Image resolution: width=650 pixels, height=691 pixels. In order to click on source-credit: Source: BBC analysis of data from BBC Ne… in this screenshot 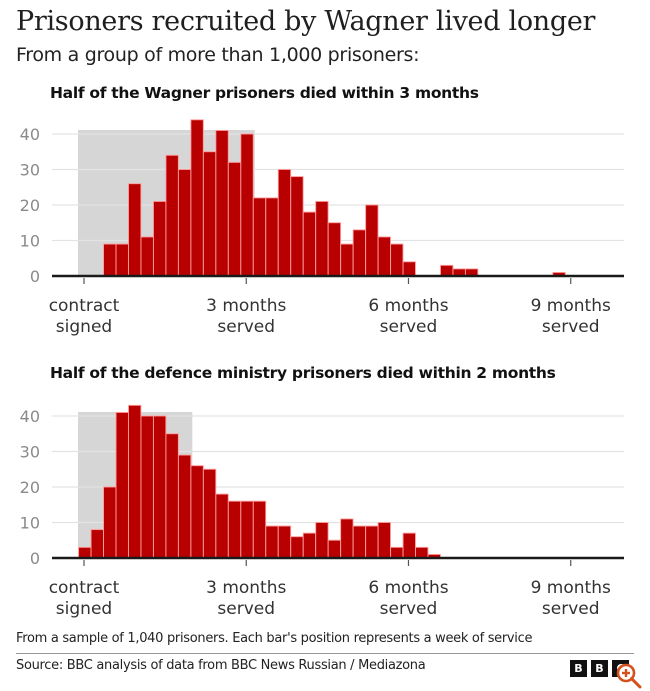, I will do `click(221, 665)`.